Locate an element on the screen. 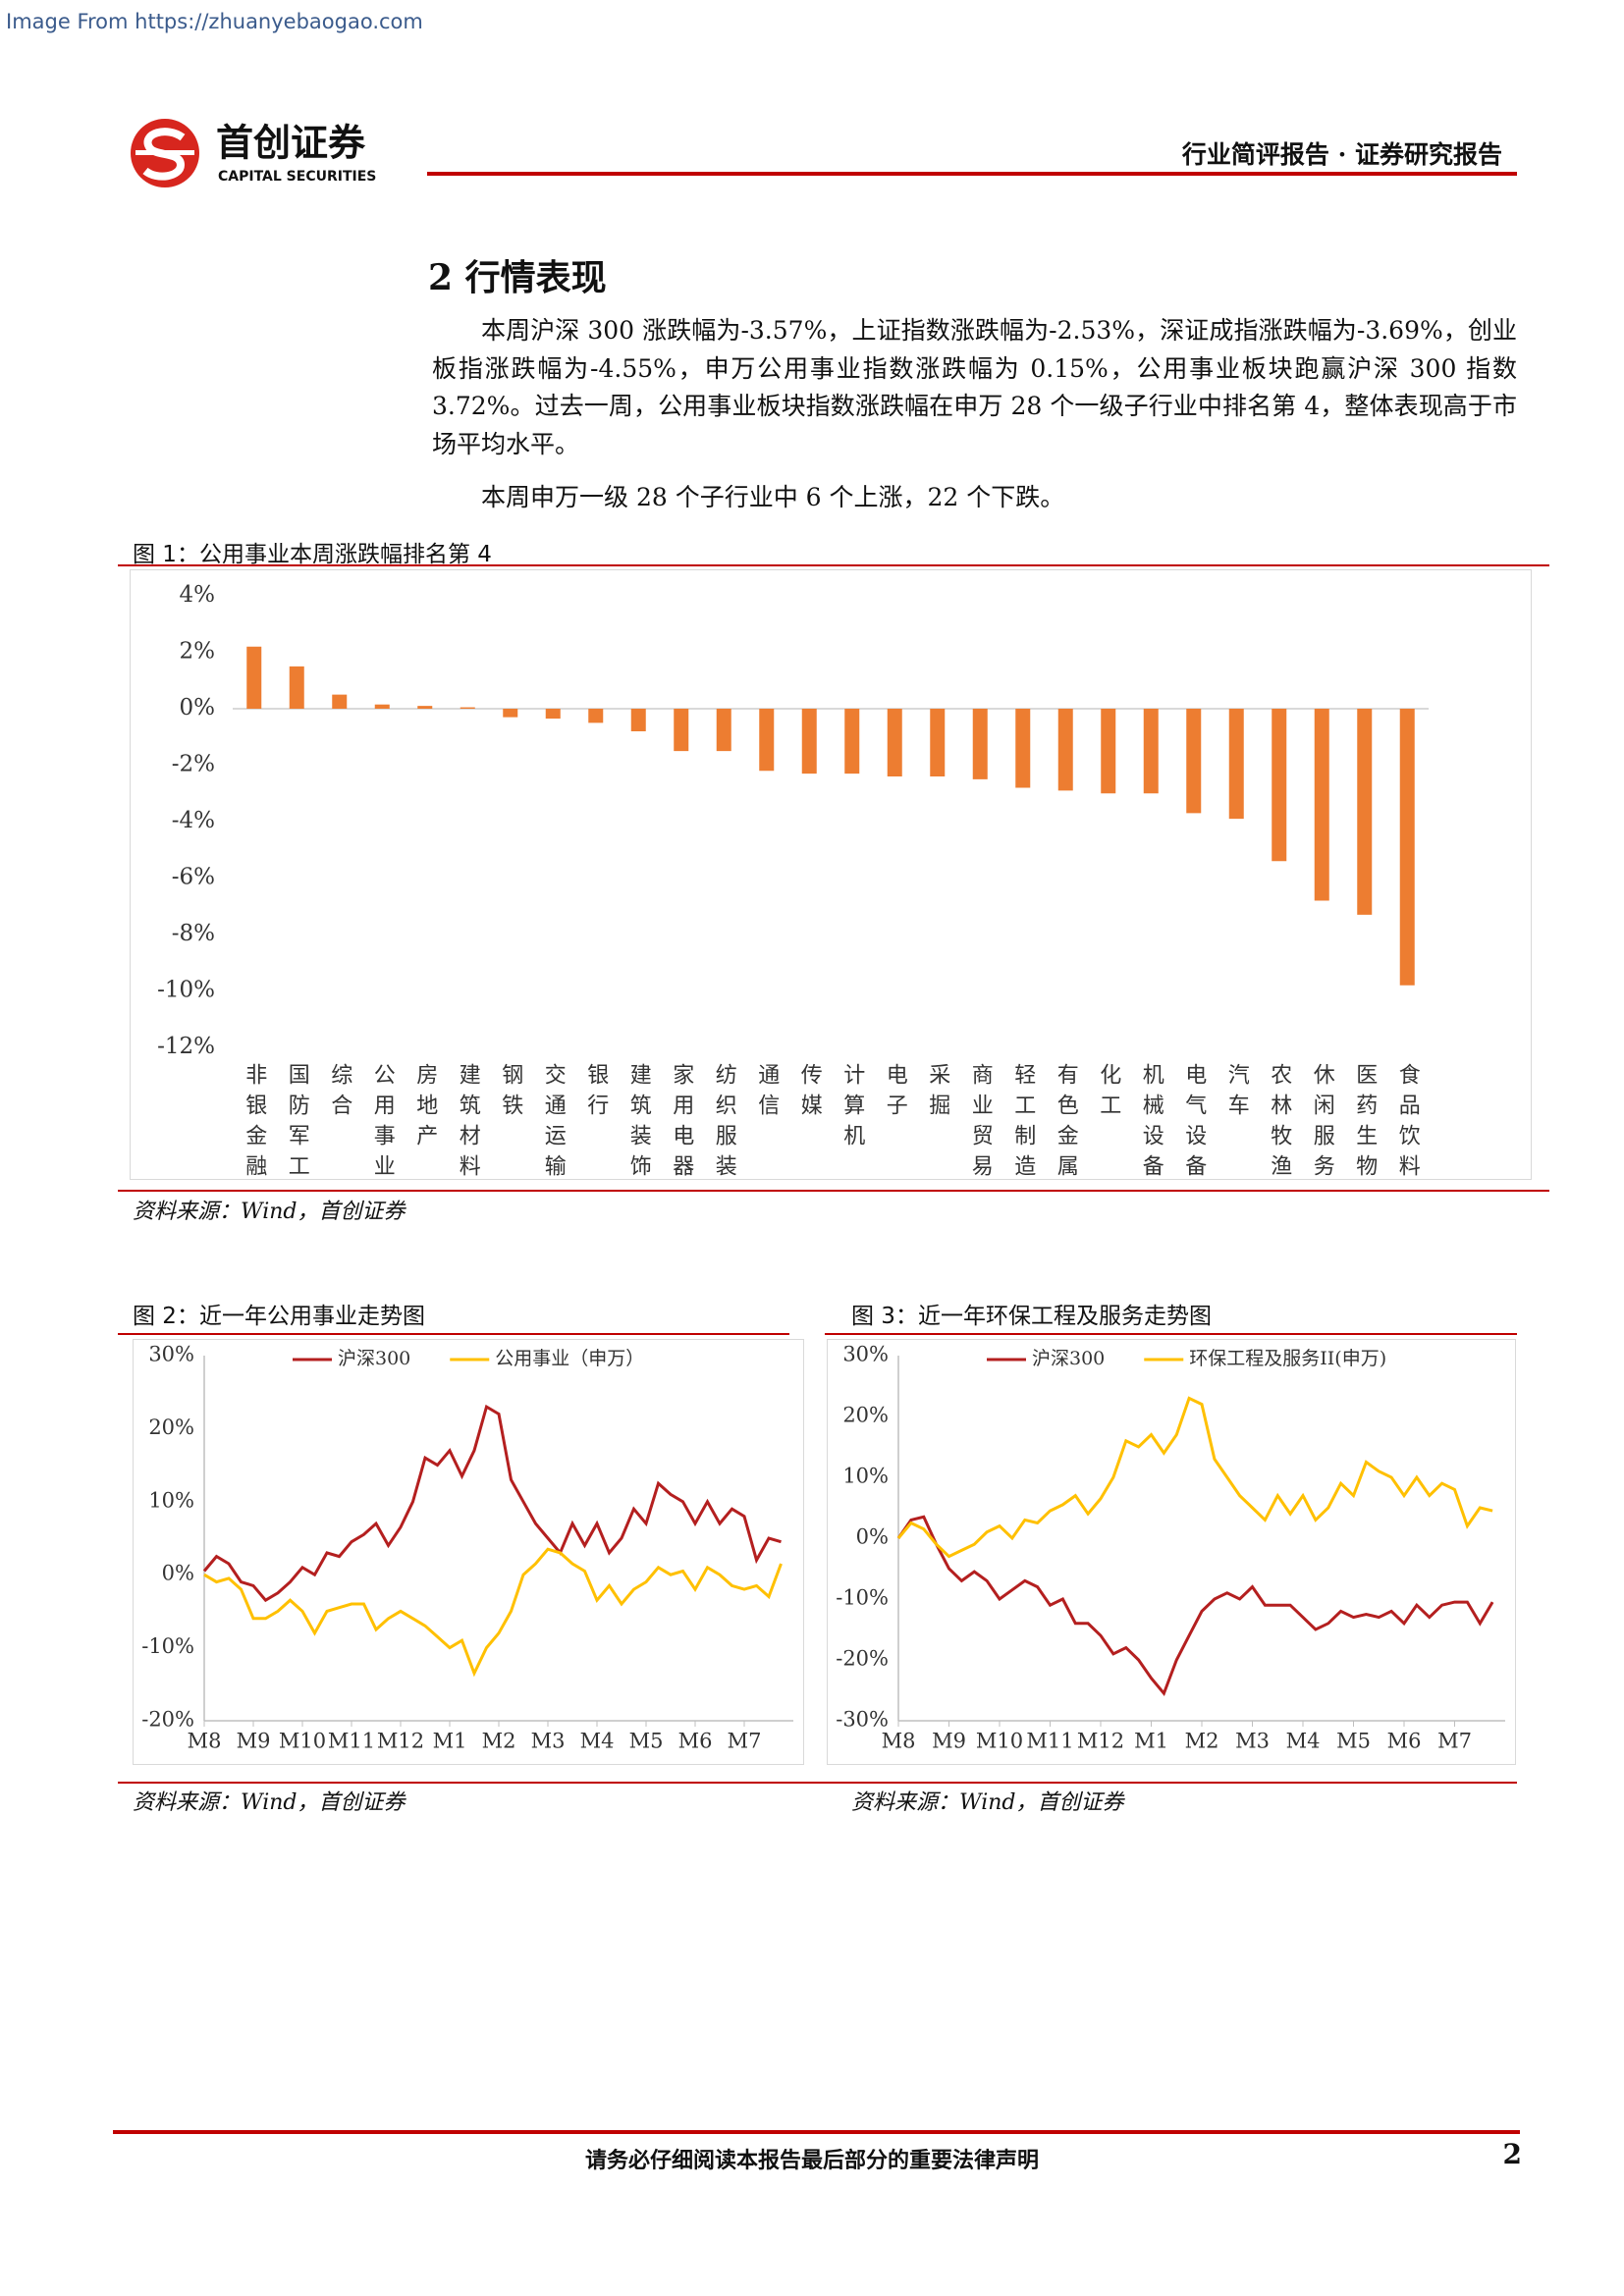  x-tick-label: 国防军工 is located at coordinates (297, 1121).